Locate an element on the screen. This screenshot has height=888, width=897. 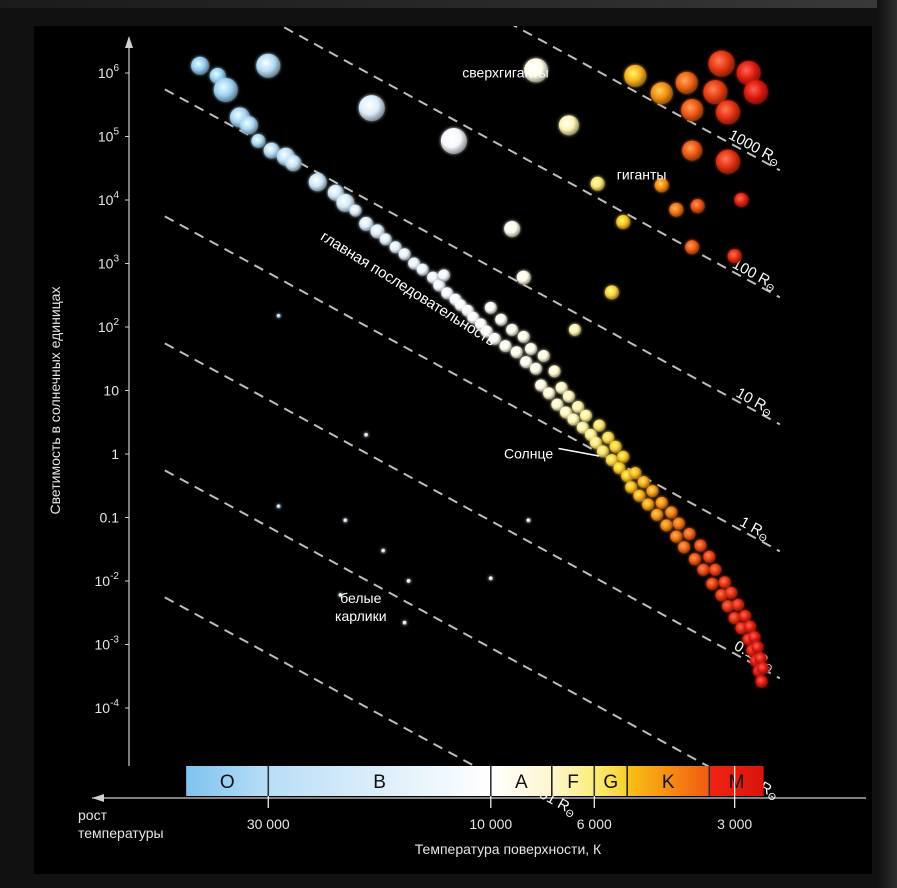
y-tick-label: 10⁶ is located at coordinates (109, 72).